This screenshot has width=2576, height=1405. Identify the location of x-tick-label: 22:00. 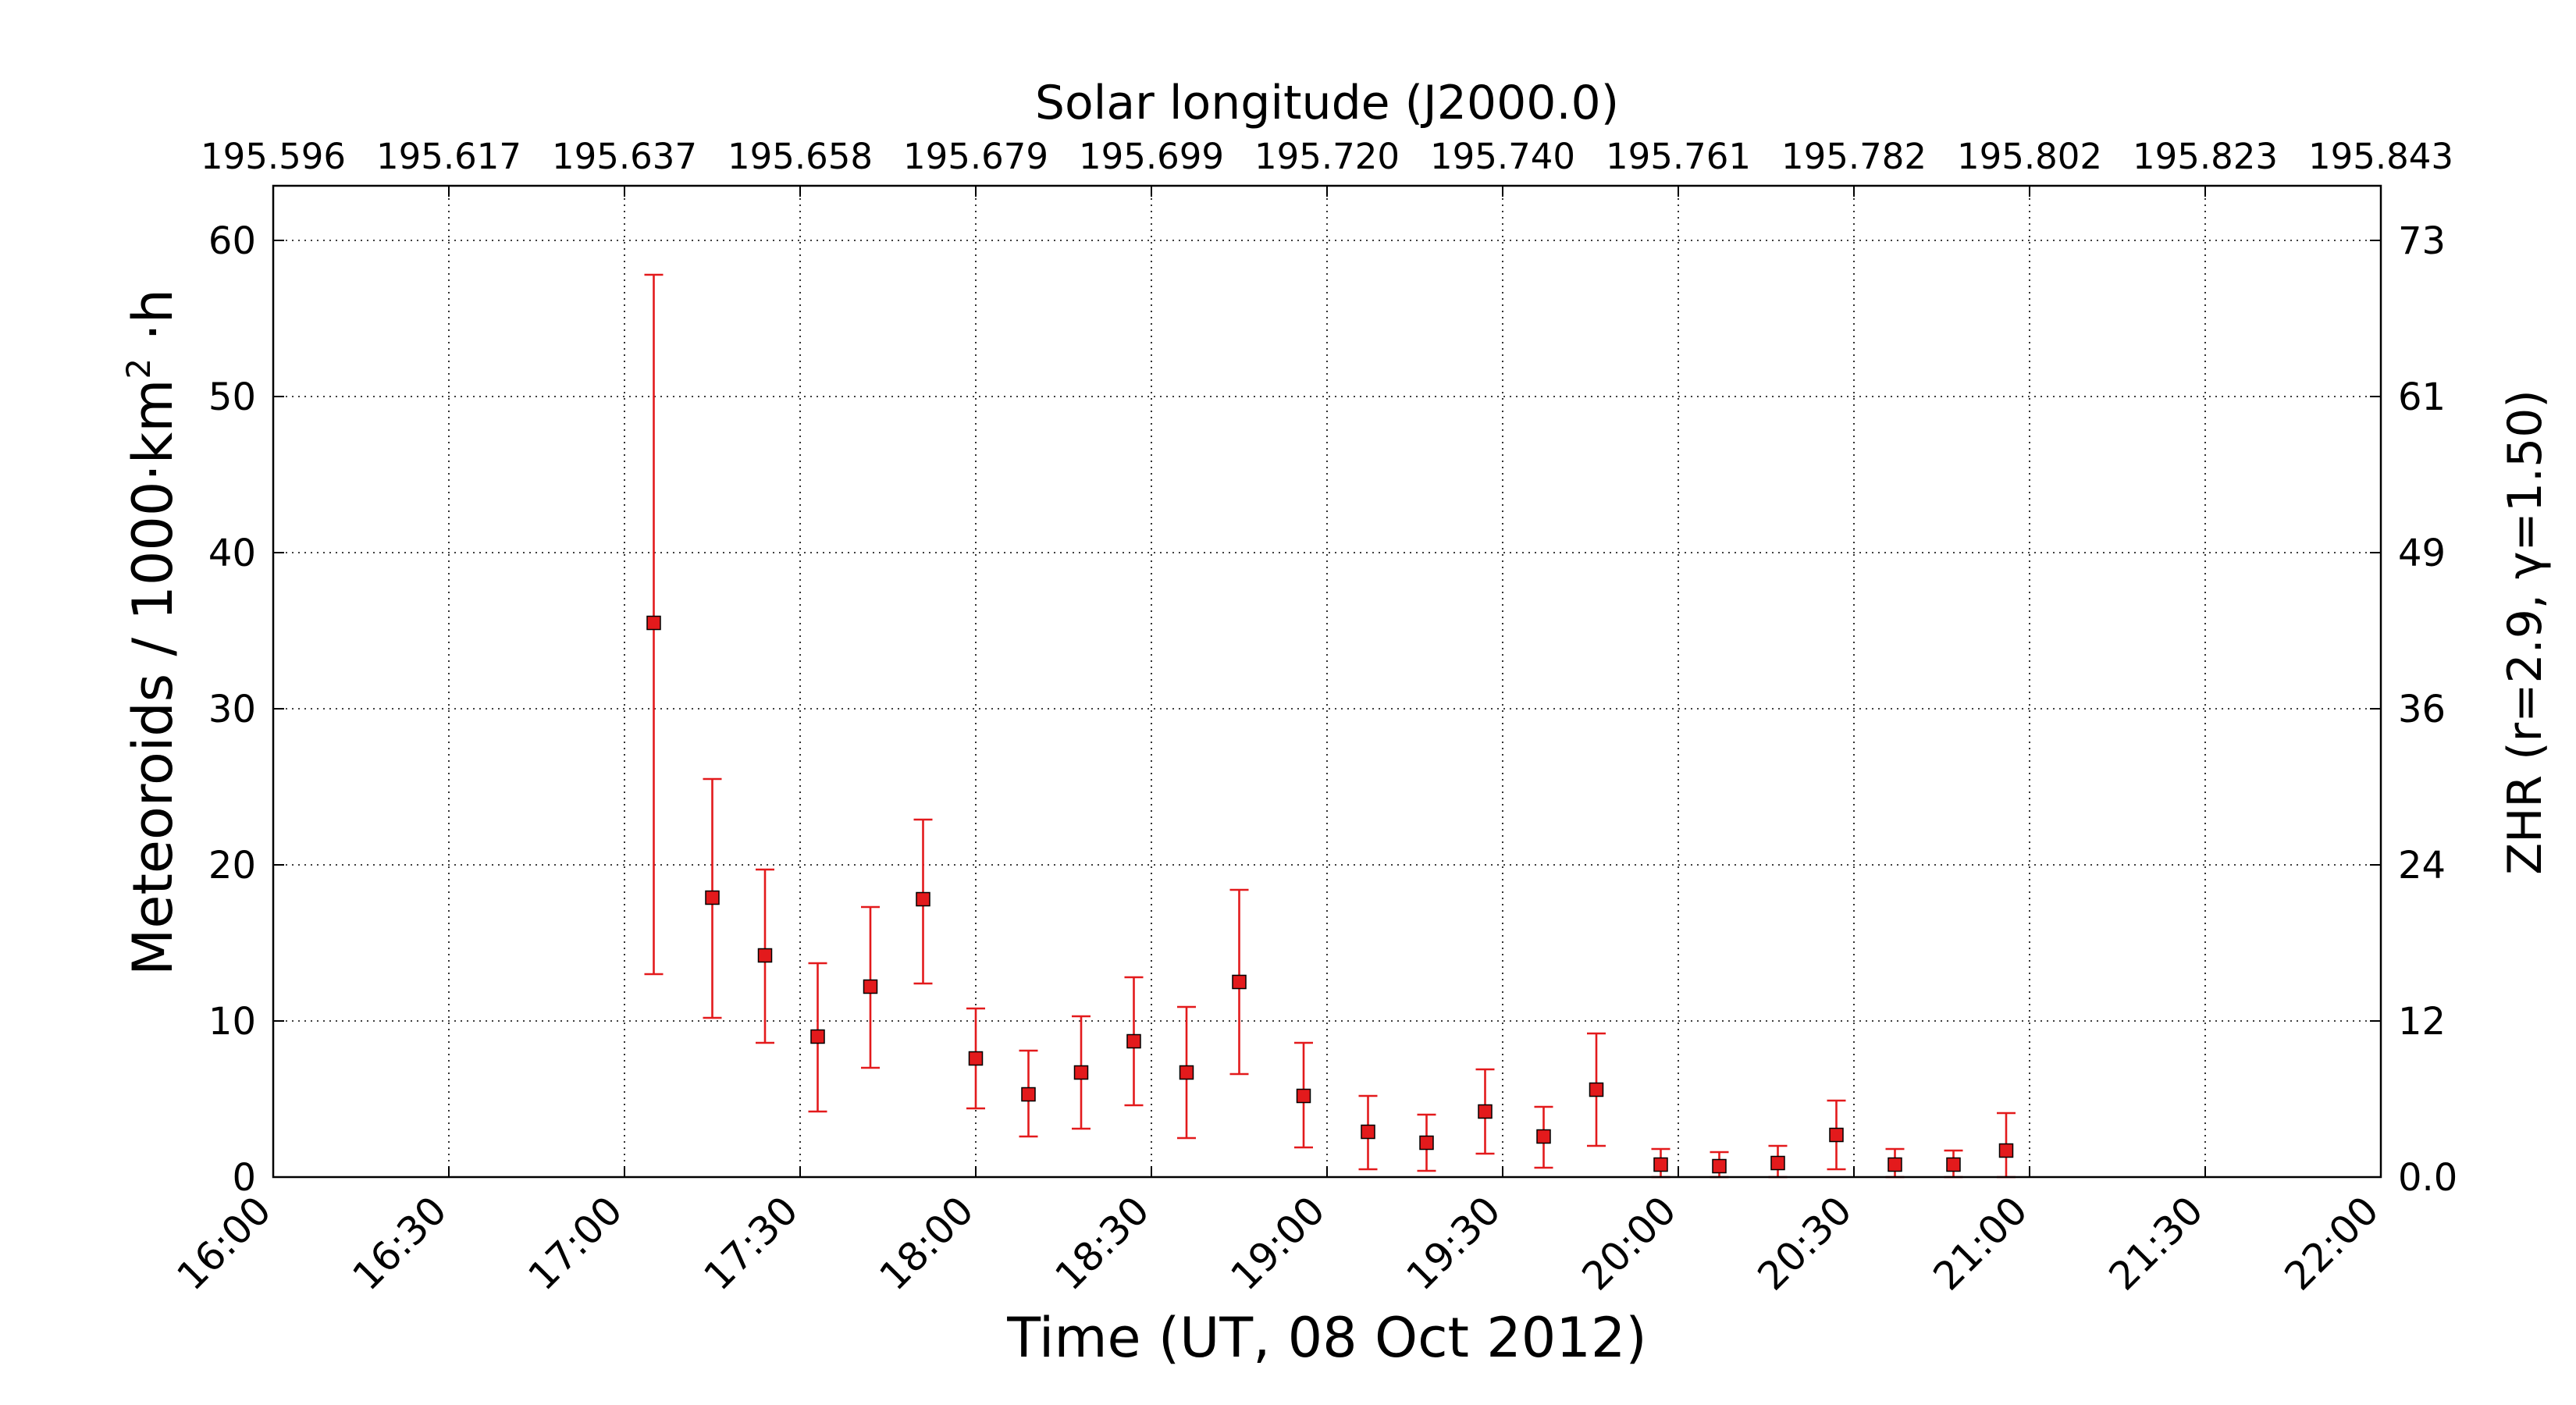
(2332, 1243).